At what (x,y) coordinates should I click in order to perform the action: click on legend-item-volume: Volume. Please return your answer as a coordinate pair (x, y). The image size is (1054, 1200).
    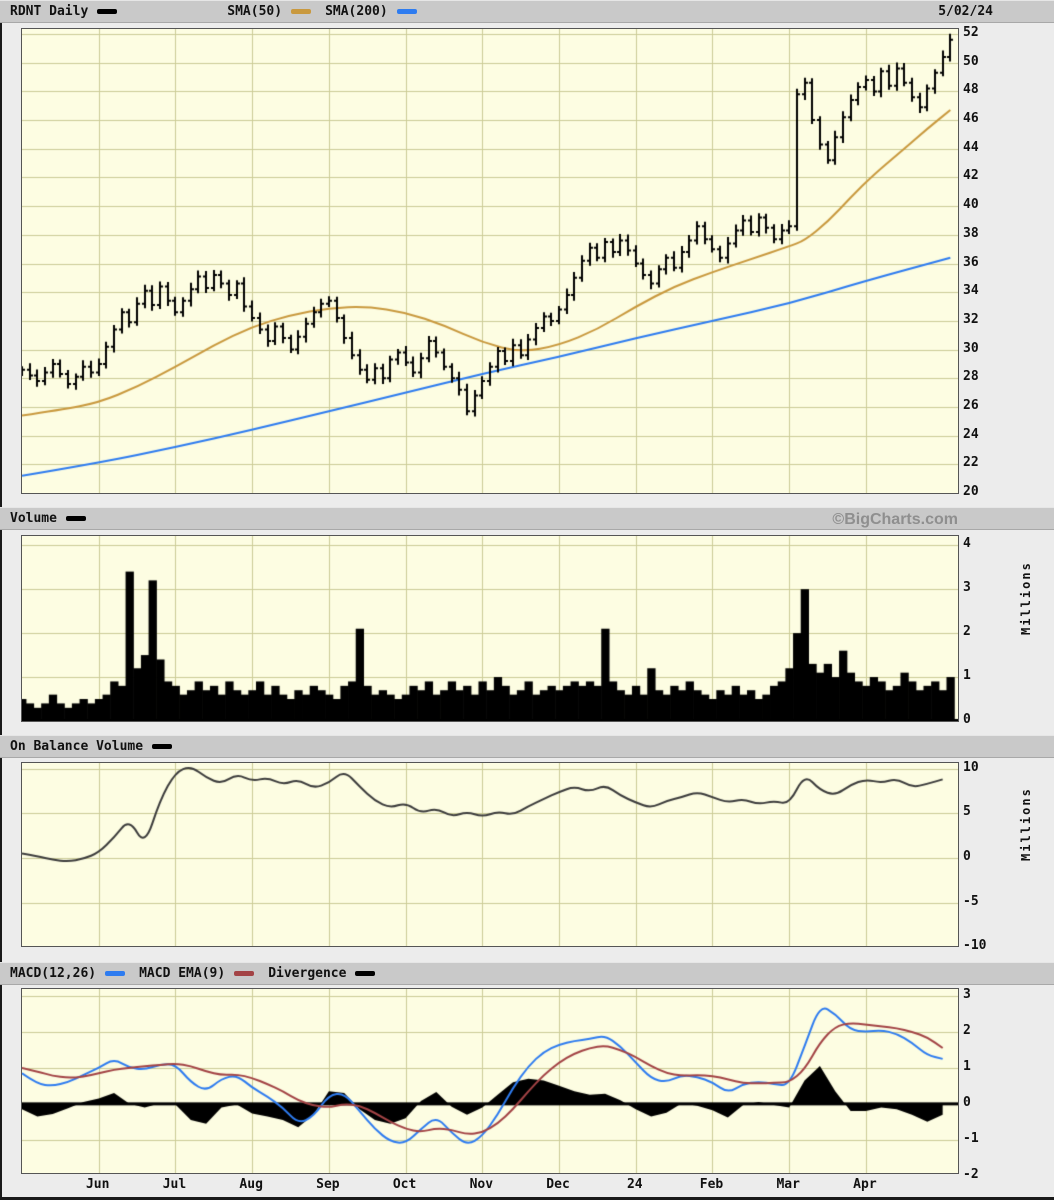
    Looking at the image, I should click on (48, 518).